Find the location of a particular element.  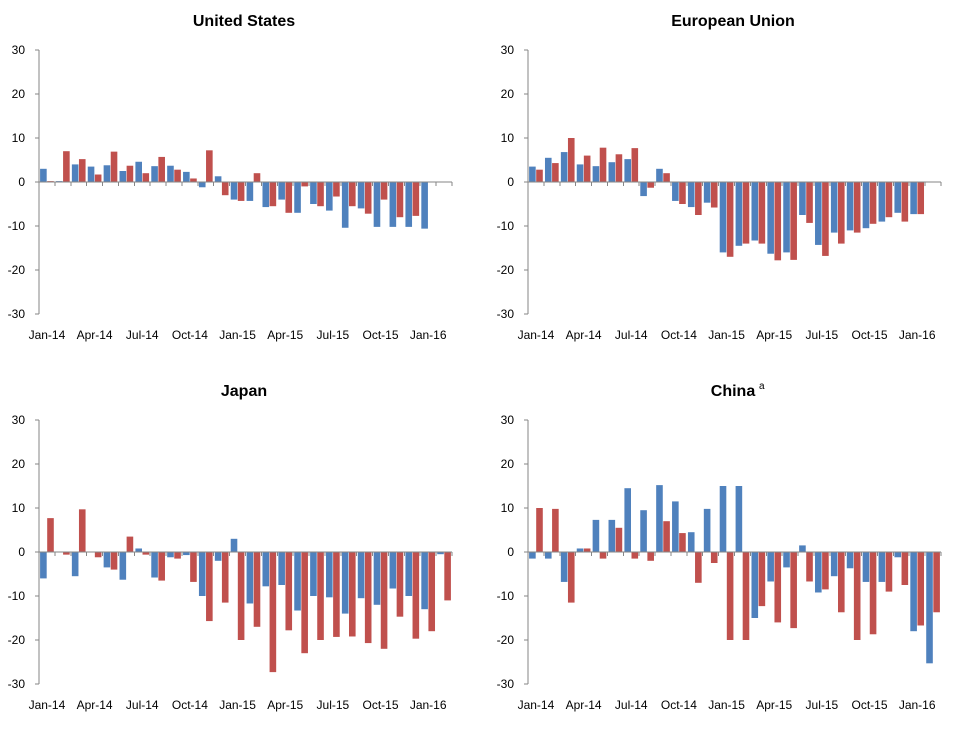

y-tick-label: 10 is located at coordinates (19, 138).